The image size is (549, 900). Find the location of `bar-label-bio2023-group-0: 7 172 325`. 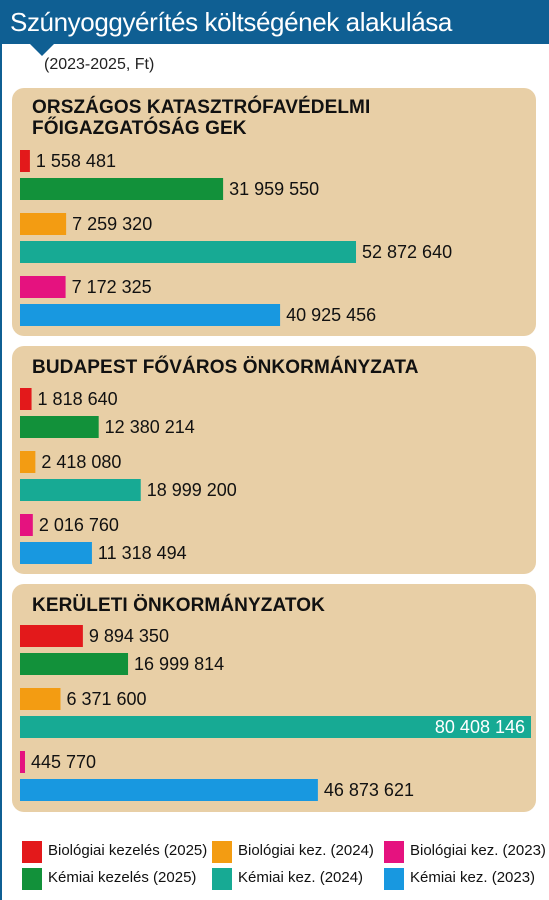

bar-label-bio2023-group-0: 7 172 325 is located at coordinates (112, 287).